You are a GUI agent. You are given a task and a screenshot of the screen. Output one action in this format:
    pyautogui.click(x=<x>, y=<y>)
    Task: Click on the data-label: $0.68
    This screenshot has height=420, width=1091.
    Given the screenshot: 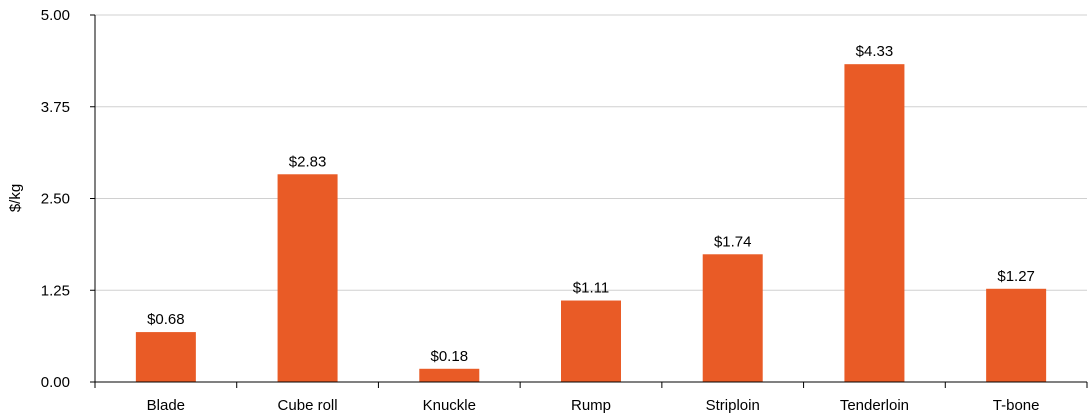 What is the action you would take?
    pyautogui.click(x=166, y=319)
    